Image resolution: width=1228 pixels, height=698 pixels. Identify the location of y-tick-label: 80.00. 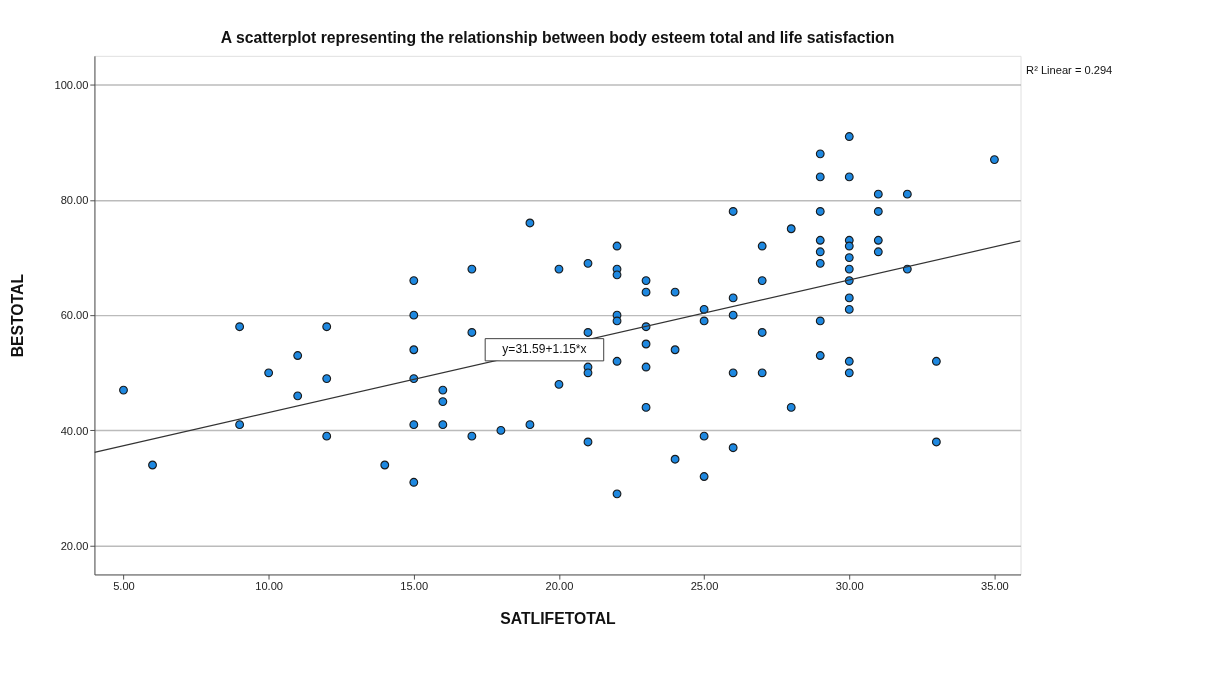
(74, 200).